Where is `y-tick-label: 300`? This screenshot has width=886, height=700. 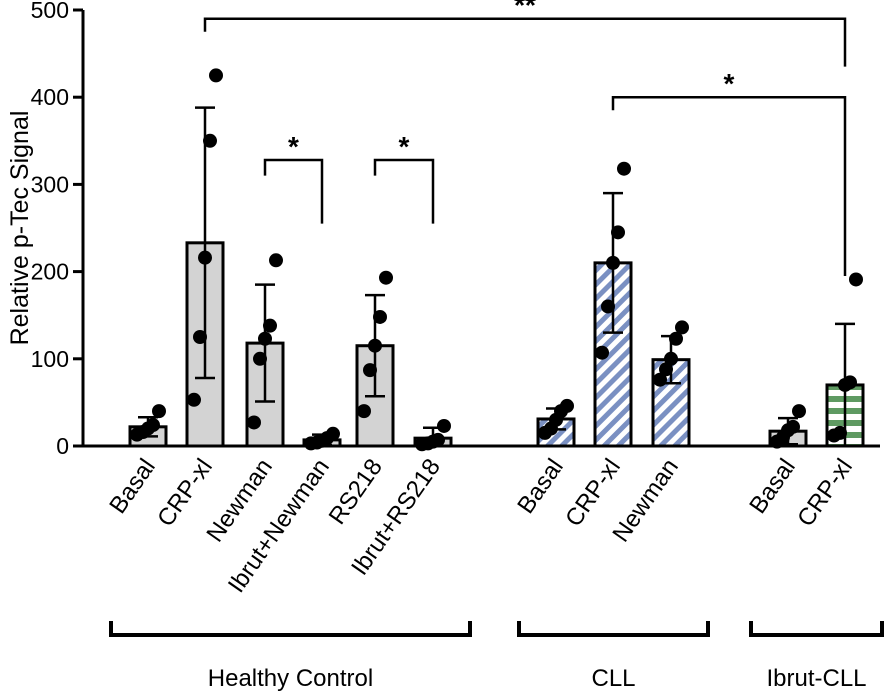
y-tick-label: 300 is located at coordinates (50, 184).